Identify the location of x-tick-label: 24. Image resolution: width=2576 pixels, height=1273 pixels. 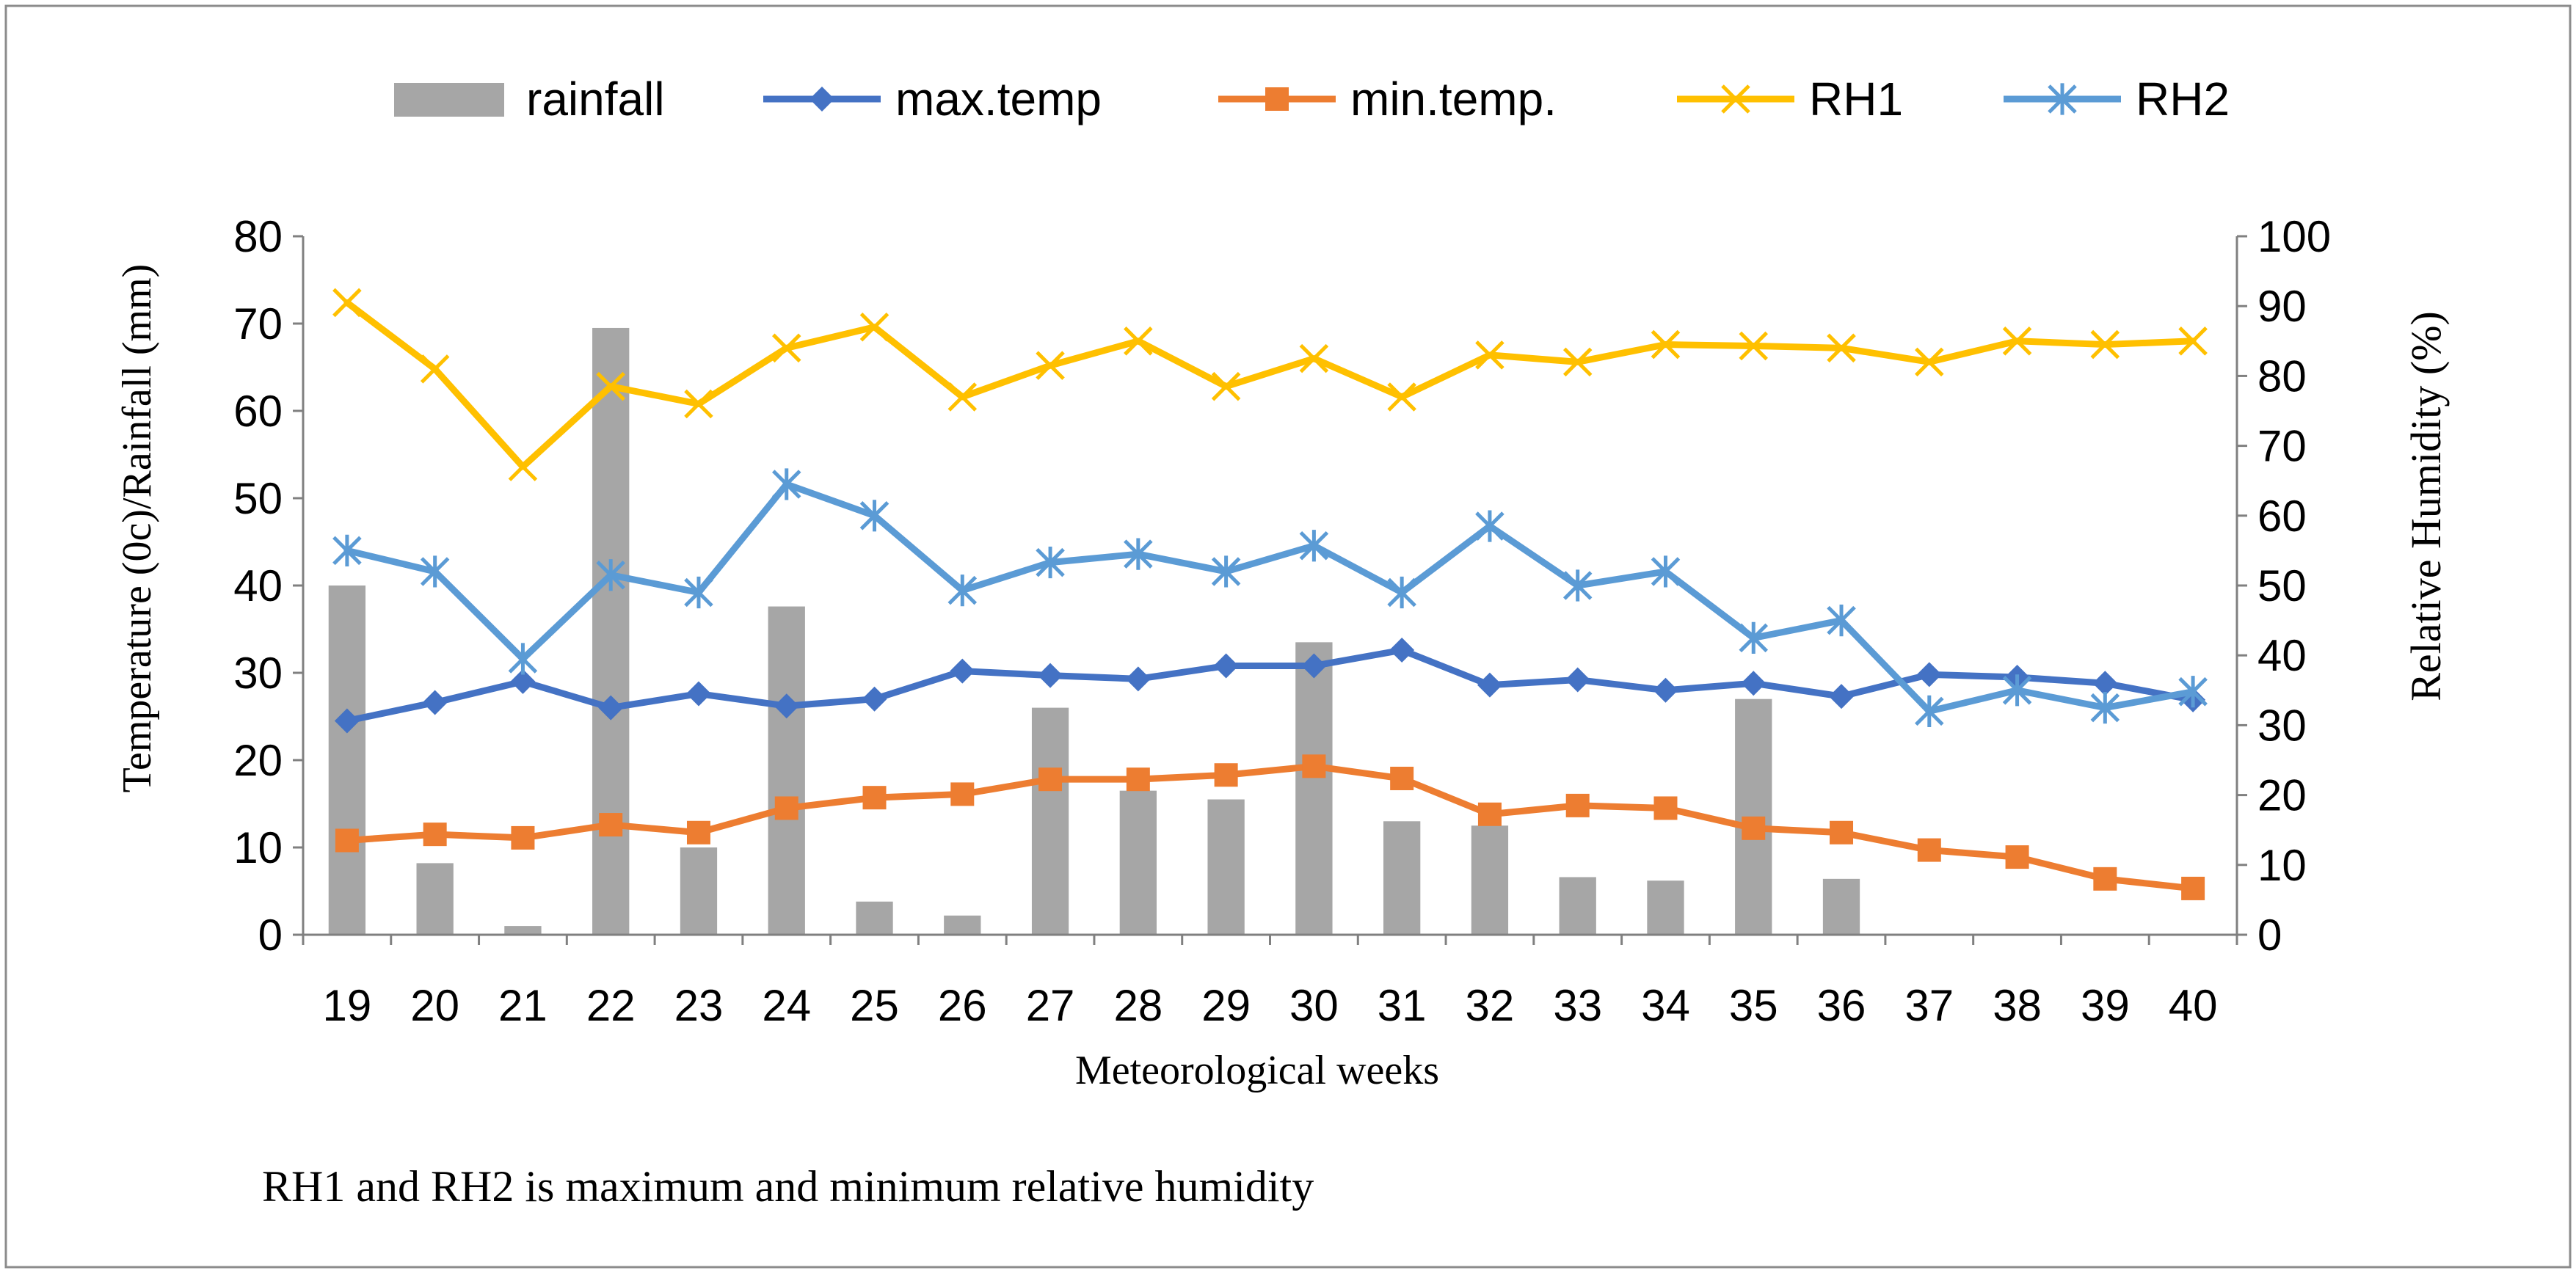
(786, 1005).